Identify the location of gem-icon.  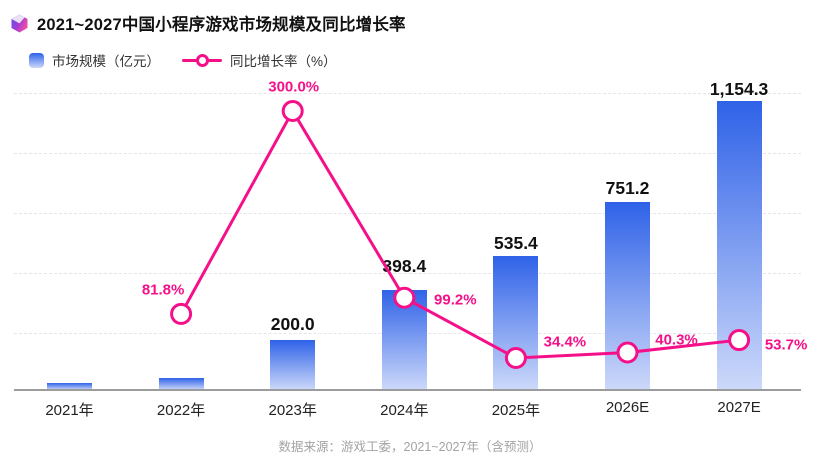
(19, 23).